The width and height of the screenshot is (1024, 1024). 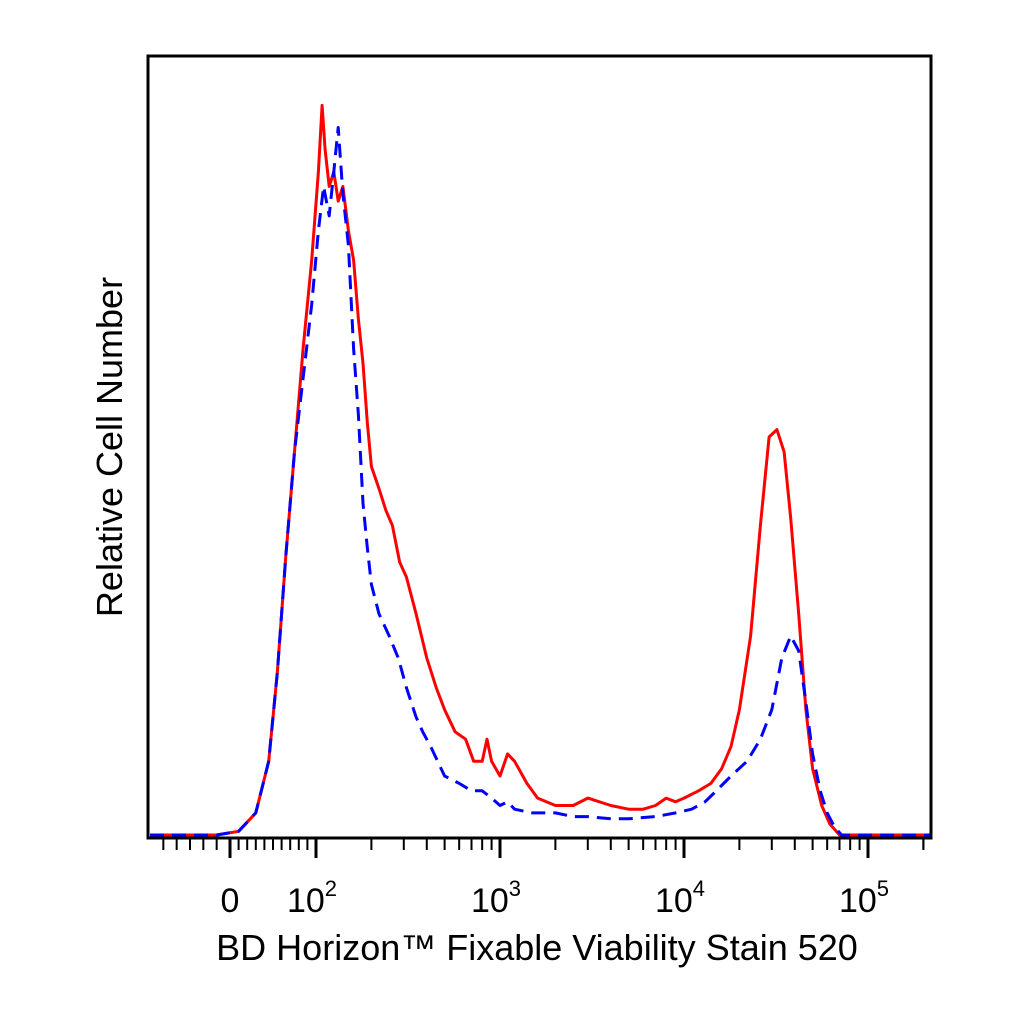 I want to click on x-tick-label: 10⁴, so click(x=680, y=898).